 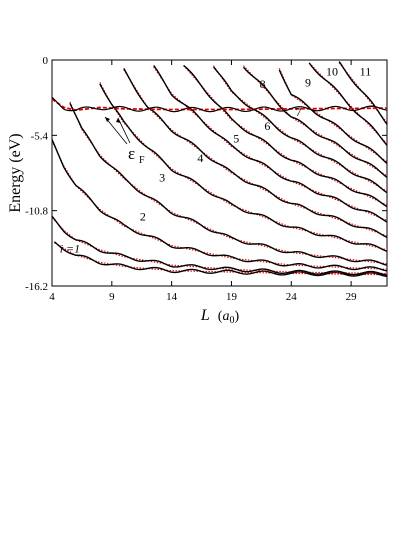 What do you see at coordinates (363, 93) in the screenshot?
I see `level-13-solid` at bounding box center [363, 93].